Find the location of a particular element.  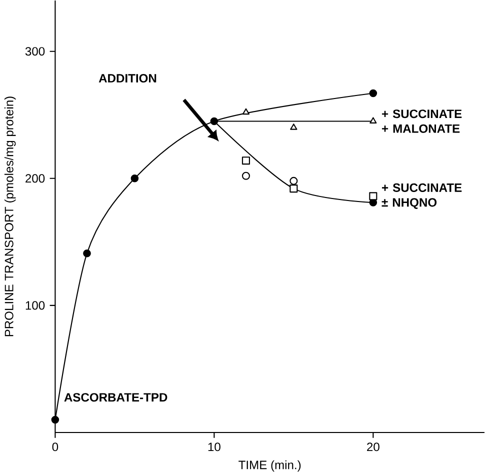

annotation: ASCORBATE-TPD is located at coordinates (116, 397).